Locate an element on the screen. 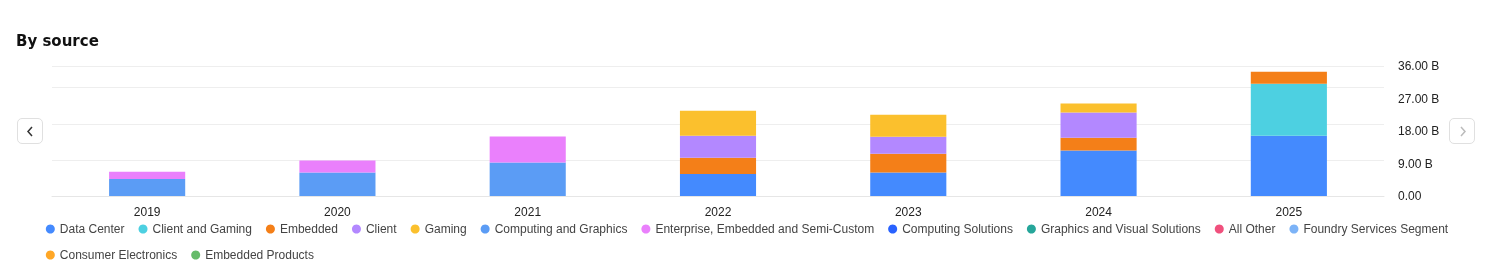  legend-label: Data Center is located at coordinates (92, 229).